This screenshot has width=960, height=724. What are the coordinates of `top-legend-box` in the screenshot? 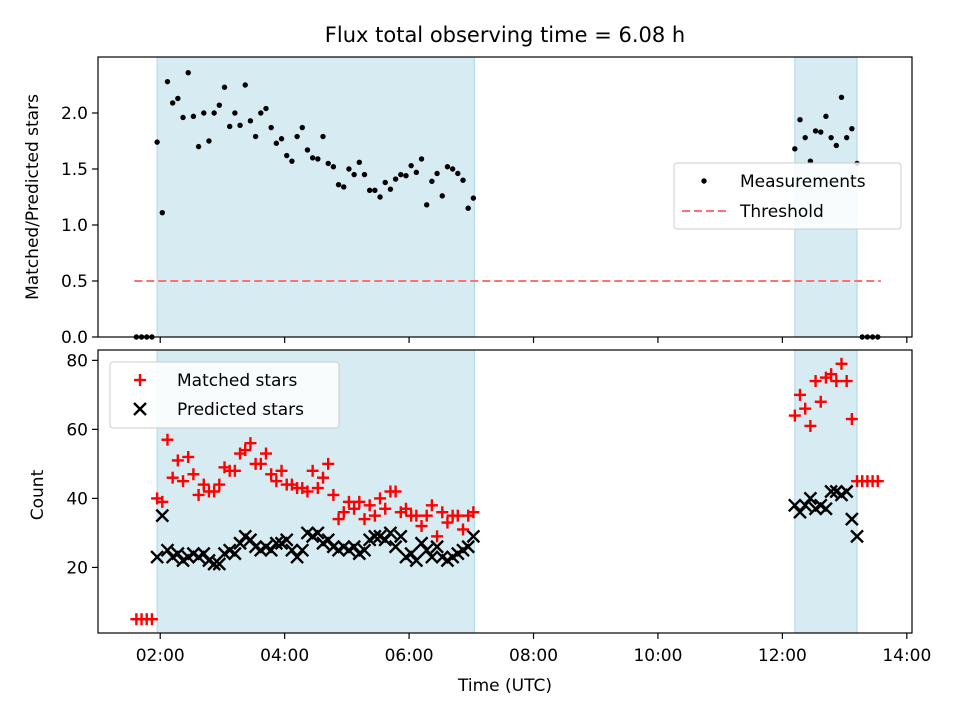 It's located at (787, 196).